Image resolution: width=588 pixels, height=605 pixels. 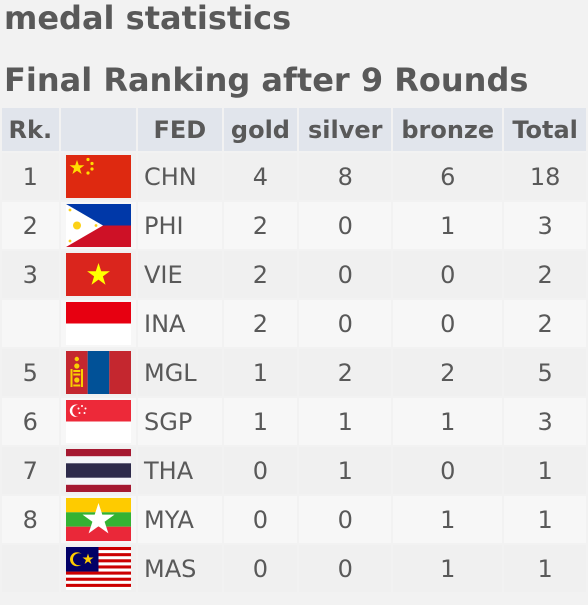 What do you see at coordinates (179, 470) in the screenshot?
I see `fed-cell: THA` at bounding box center [179, 470].